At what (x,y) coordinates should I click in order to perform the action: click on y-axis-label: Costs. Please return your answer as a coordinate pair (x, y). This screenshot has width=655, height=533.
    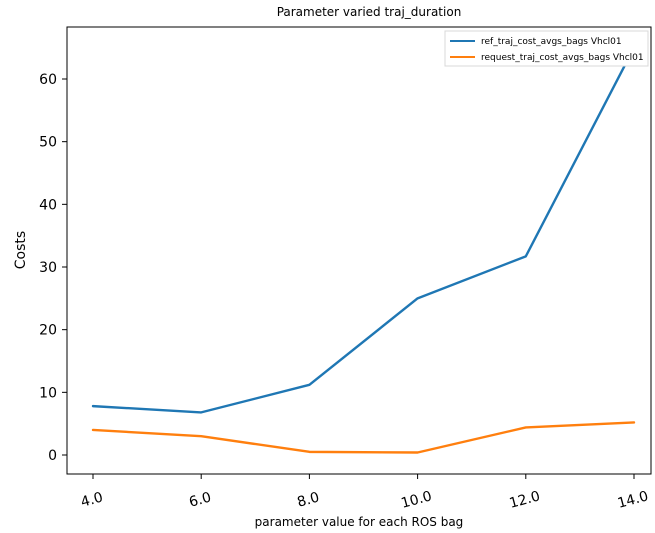
    Looking at the image, I should click on (21, 250).